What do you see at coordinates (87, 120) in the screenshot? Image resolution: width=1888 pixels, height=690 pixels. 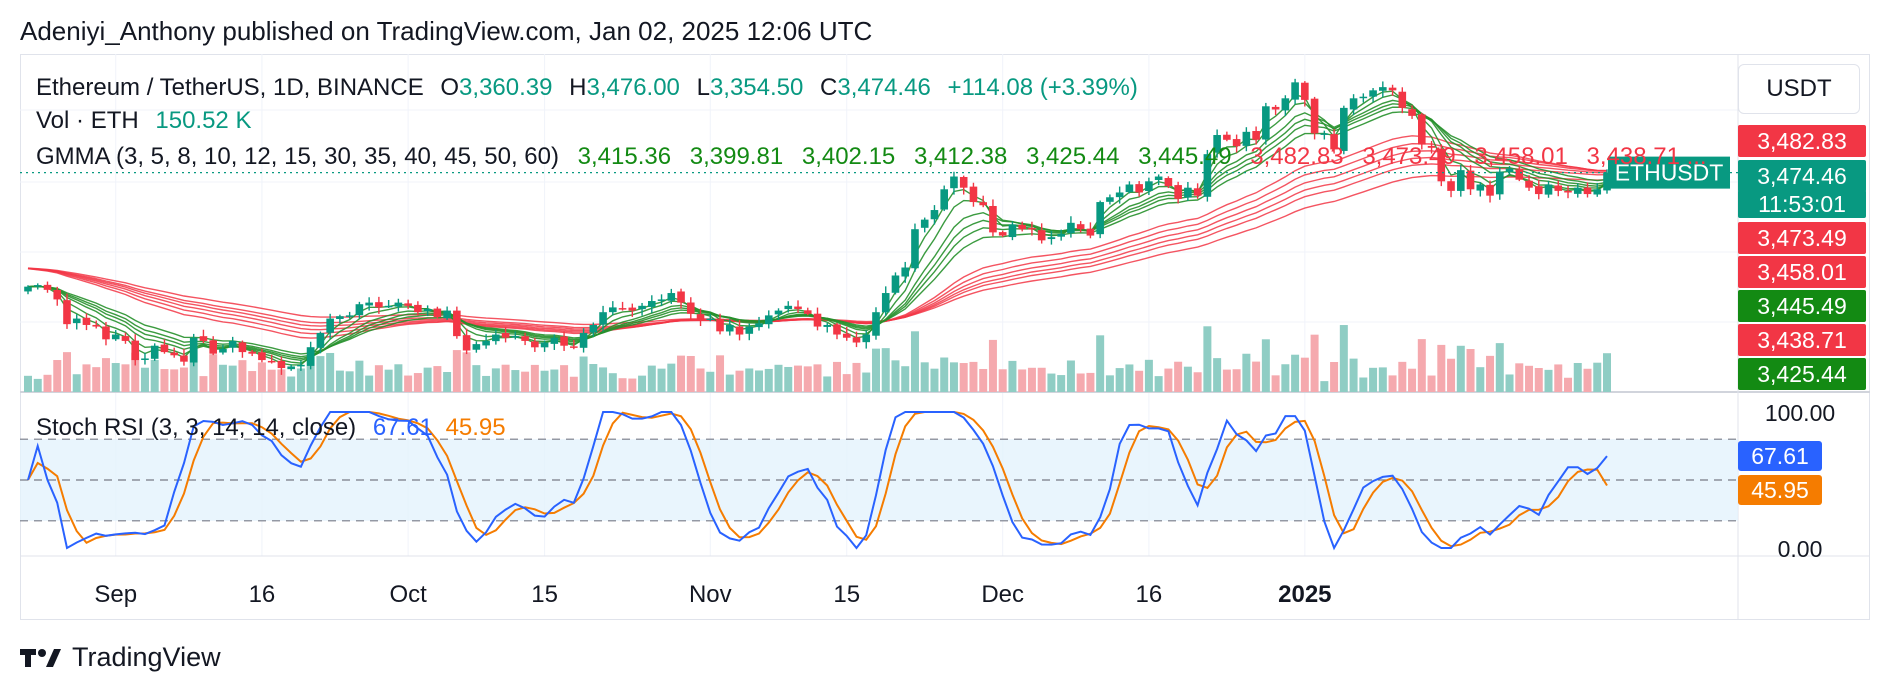 I see `volume-label: Vol · ETH` at bounding box center [87, 120].